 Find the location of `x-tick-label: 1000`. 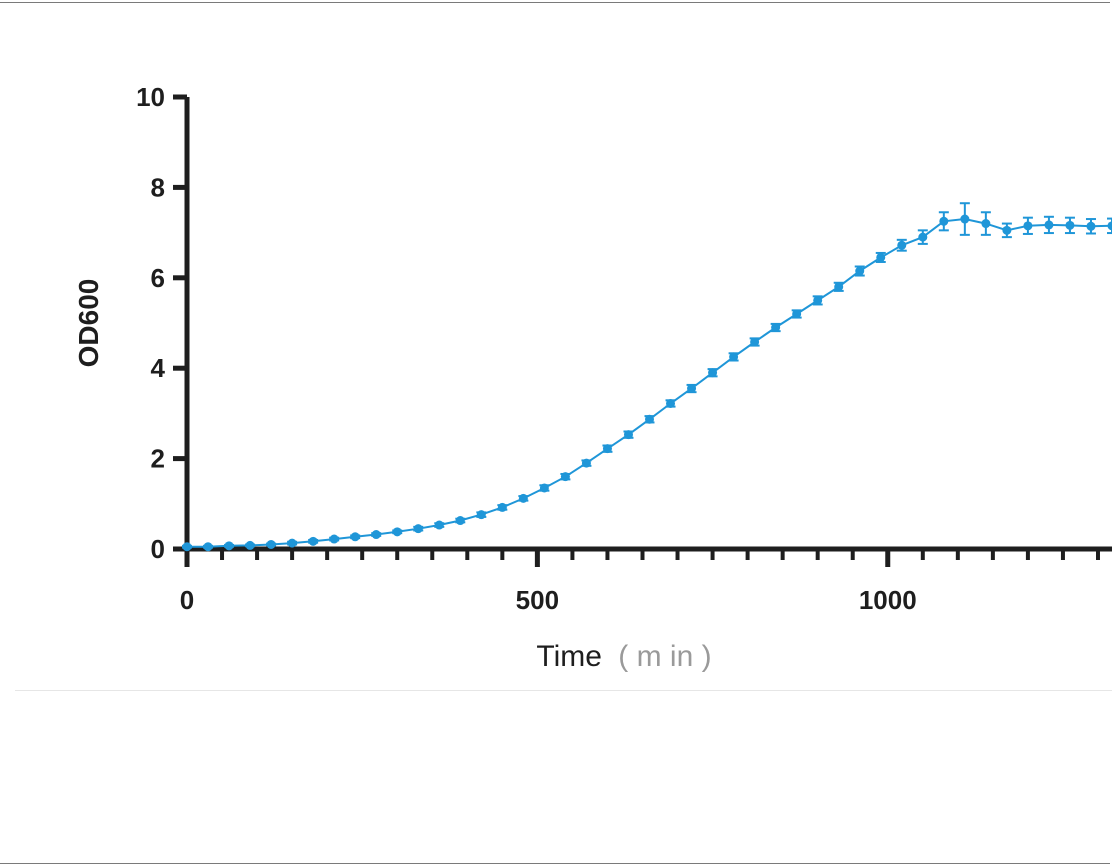

x-tick-label: 1000 is located at coordinates (888, 600).